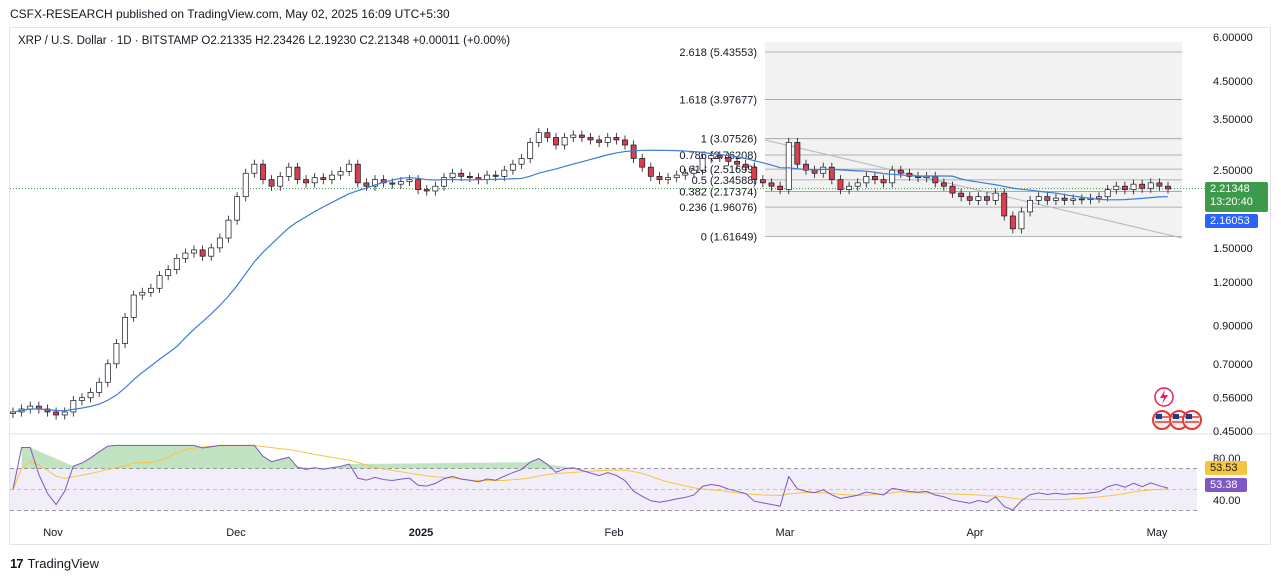 The width and height of the screenshot is (1281, 581). What do you see at coordinates (53, 533) in the screenshot?
I see `time-axis-tick: Nov` at bounding box center [53, 533].